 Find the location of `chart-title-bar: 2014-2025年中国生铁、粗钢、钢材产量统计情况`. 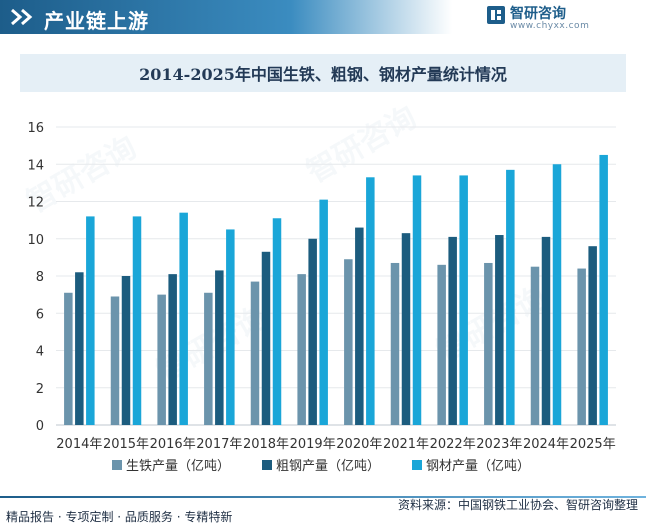

chart-title-bar: 2014-2025年中国生铁、粗钢、钢材产量统计情况 is located at coordinates (323, 73).